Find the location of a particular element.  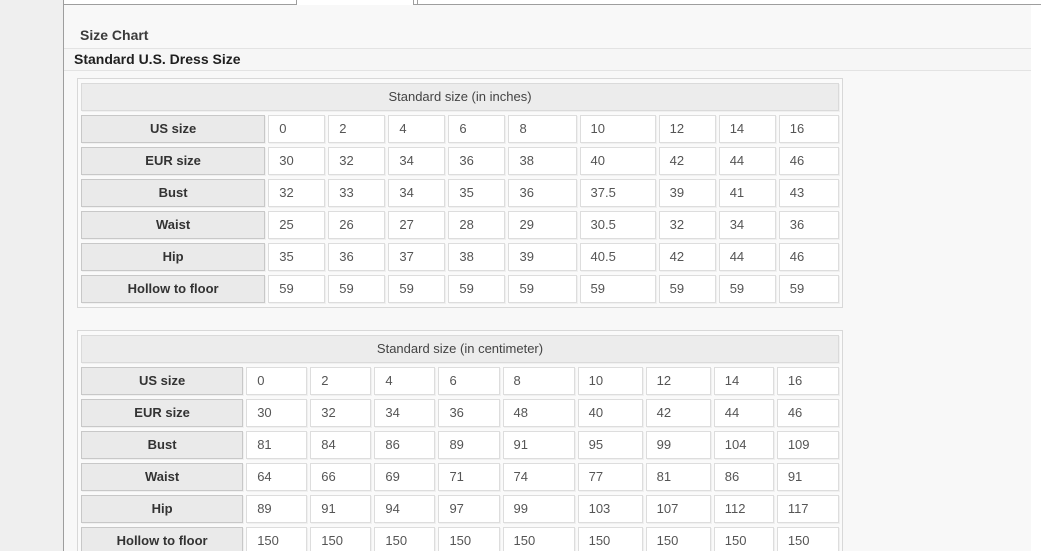

value-cell: 12 is located at coordinates (687, 129).